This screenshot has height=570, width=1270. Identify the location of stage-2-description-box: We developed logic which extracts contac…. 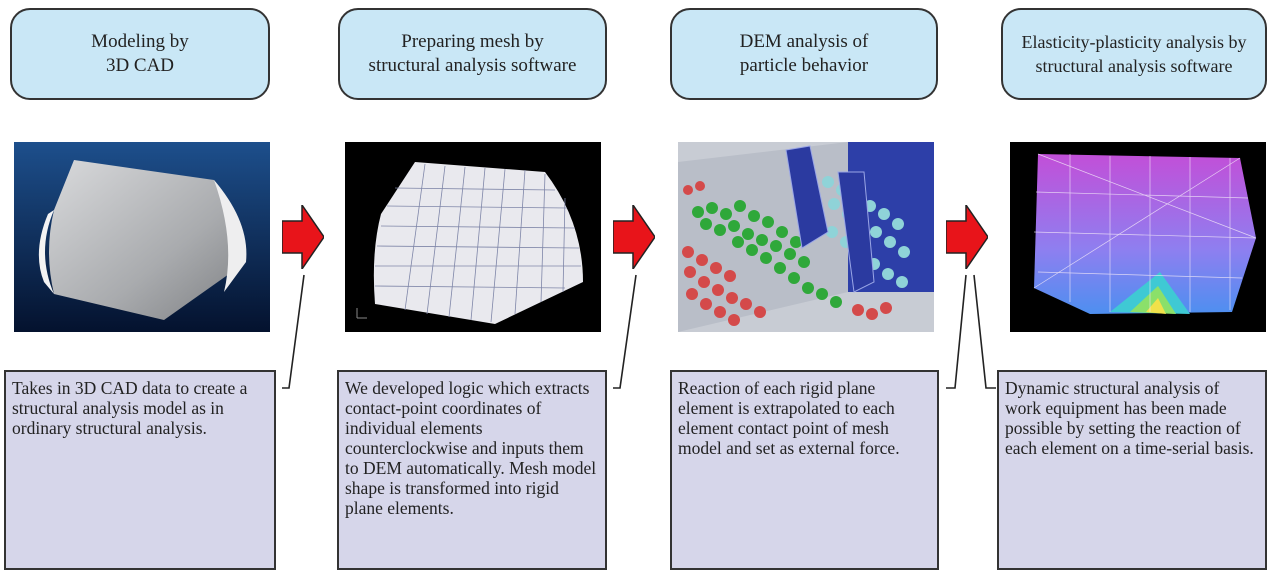
(472, 470).